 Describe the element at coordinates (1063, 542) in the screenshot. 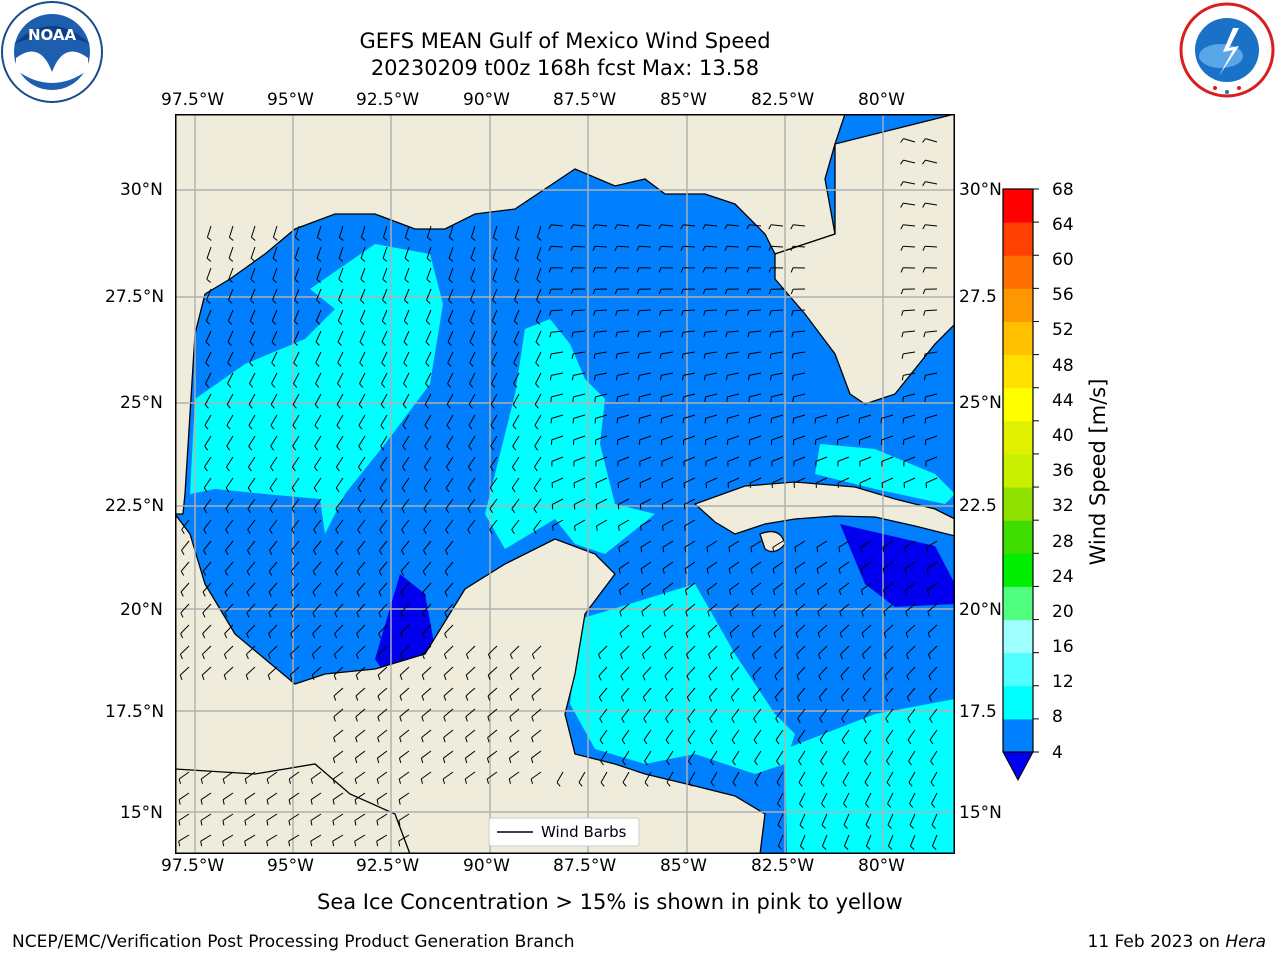

I see `colorbar-tick-label: 28` at that location.